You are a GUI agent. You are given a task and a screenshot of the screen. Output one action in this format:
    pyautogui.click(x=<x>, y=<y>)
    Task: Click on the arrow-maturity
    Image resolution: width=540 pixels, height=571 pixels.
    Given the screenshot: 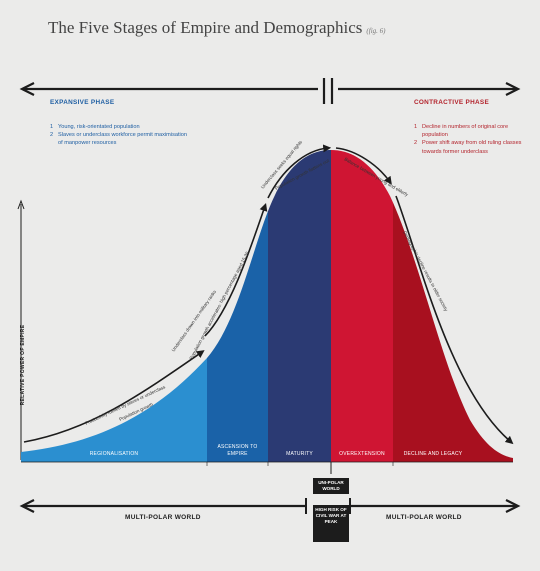 What is the action you would take?
    pyautogui.click(x=299, y=171)
    